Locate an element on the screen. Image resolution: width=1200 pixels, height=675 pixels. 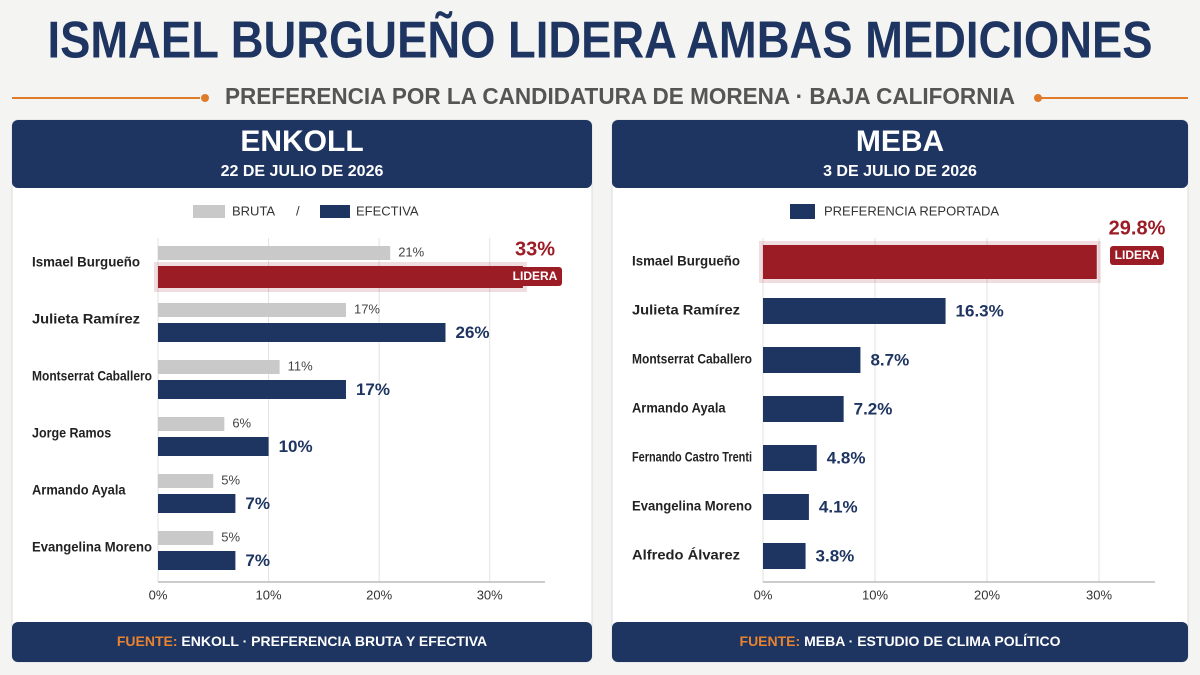
source-text: MEBA · ESTUDIO DE CLIMA POLÍTICO is located at coordinates (932, 641).